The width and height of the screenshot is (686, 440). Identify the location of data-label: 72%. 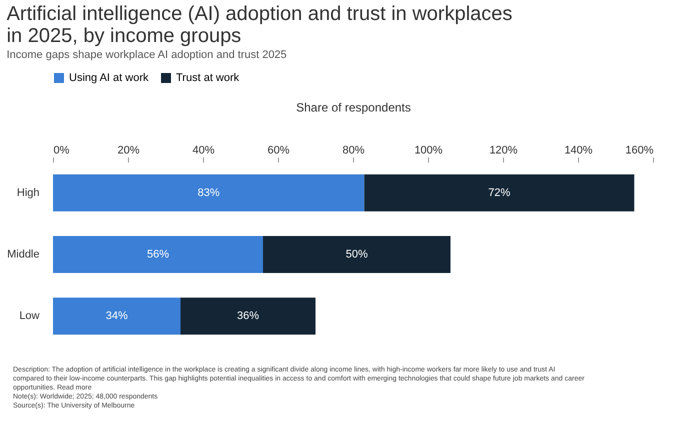
(499, 192).